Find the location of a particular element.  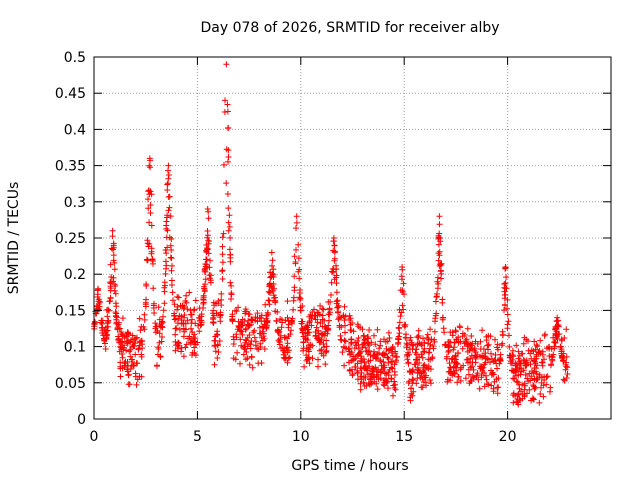

x-tick-label: 20 is located at coordinates (508, 437).